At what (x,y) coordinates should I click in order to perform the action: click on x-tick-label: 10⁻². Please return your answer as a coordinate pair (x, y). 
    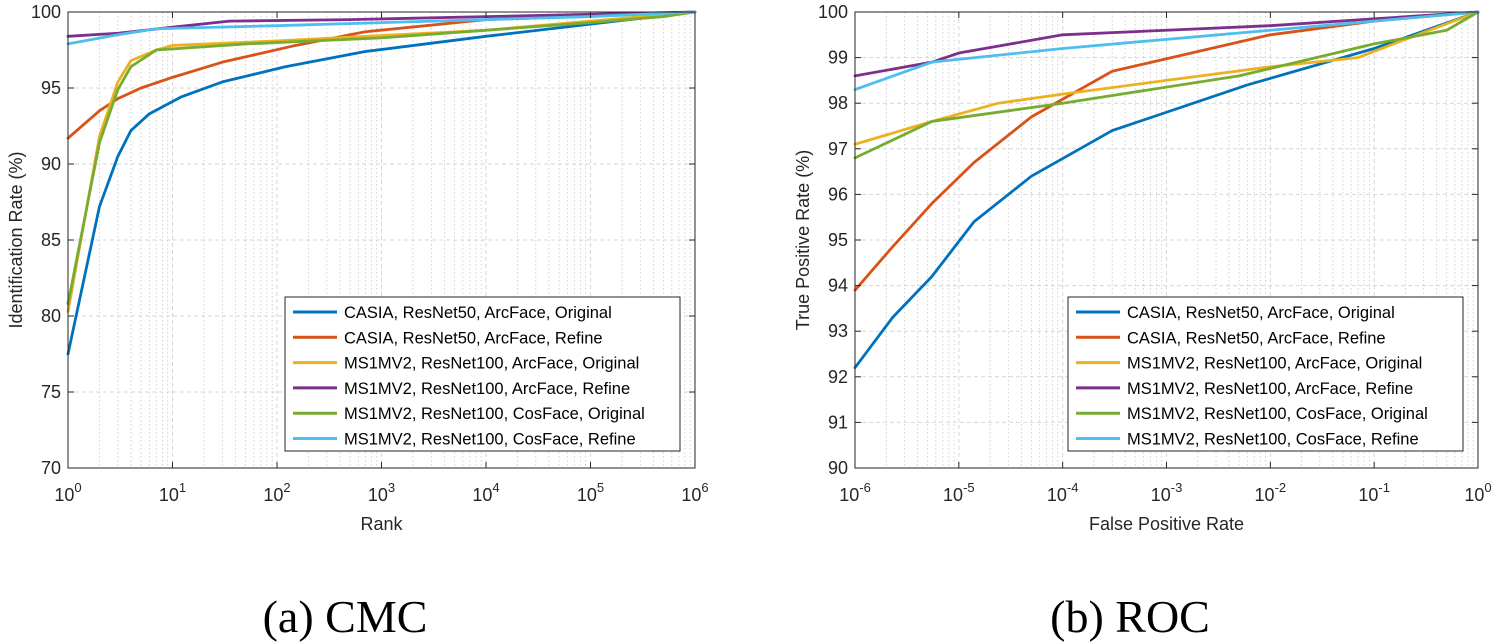
    Looking at the image, I should click on (1271, 492).